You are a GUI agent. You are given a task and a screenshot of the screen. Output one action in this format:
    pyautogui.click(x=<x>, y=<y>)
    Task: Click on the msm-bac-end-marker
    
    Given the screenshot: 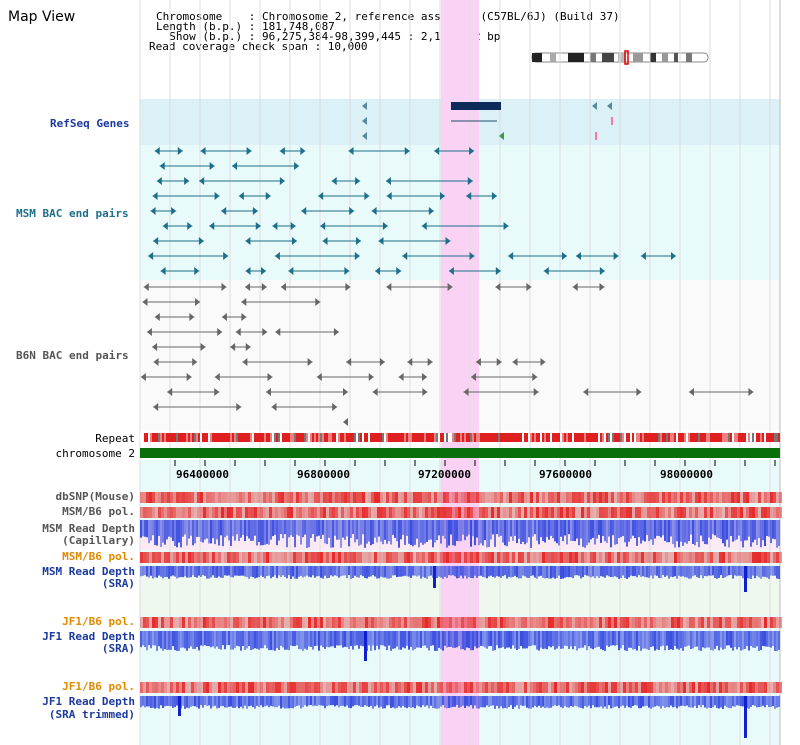 What is the action you would take?
    pyautogui.click(x=431, y=211)
    